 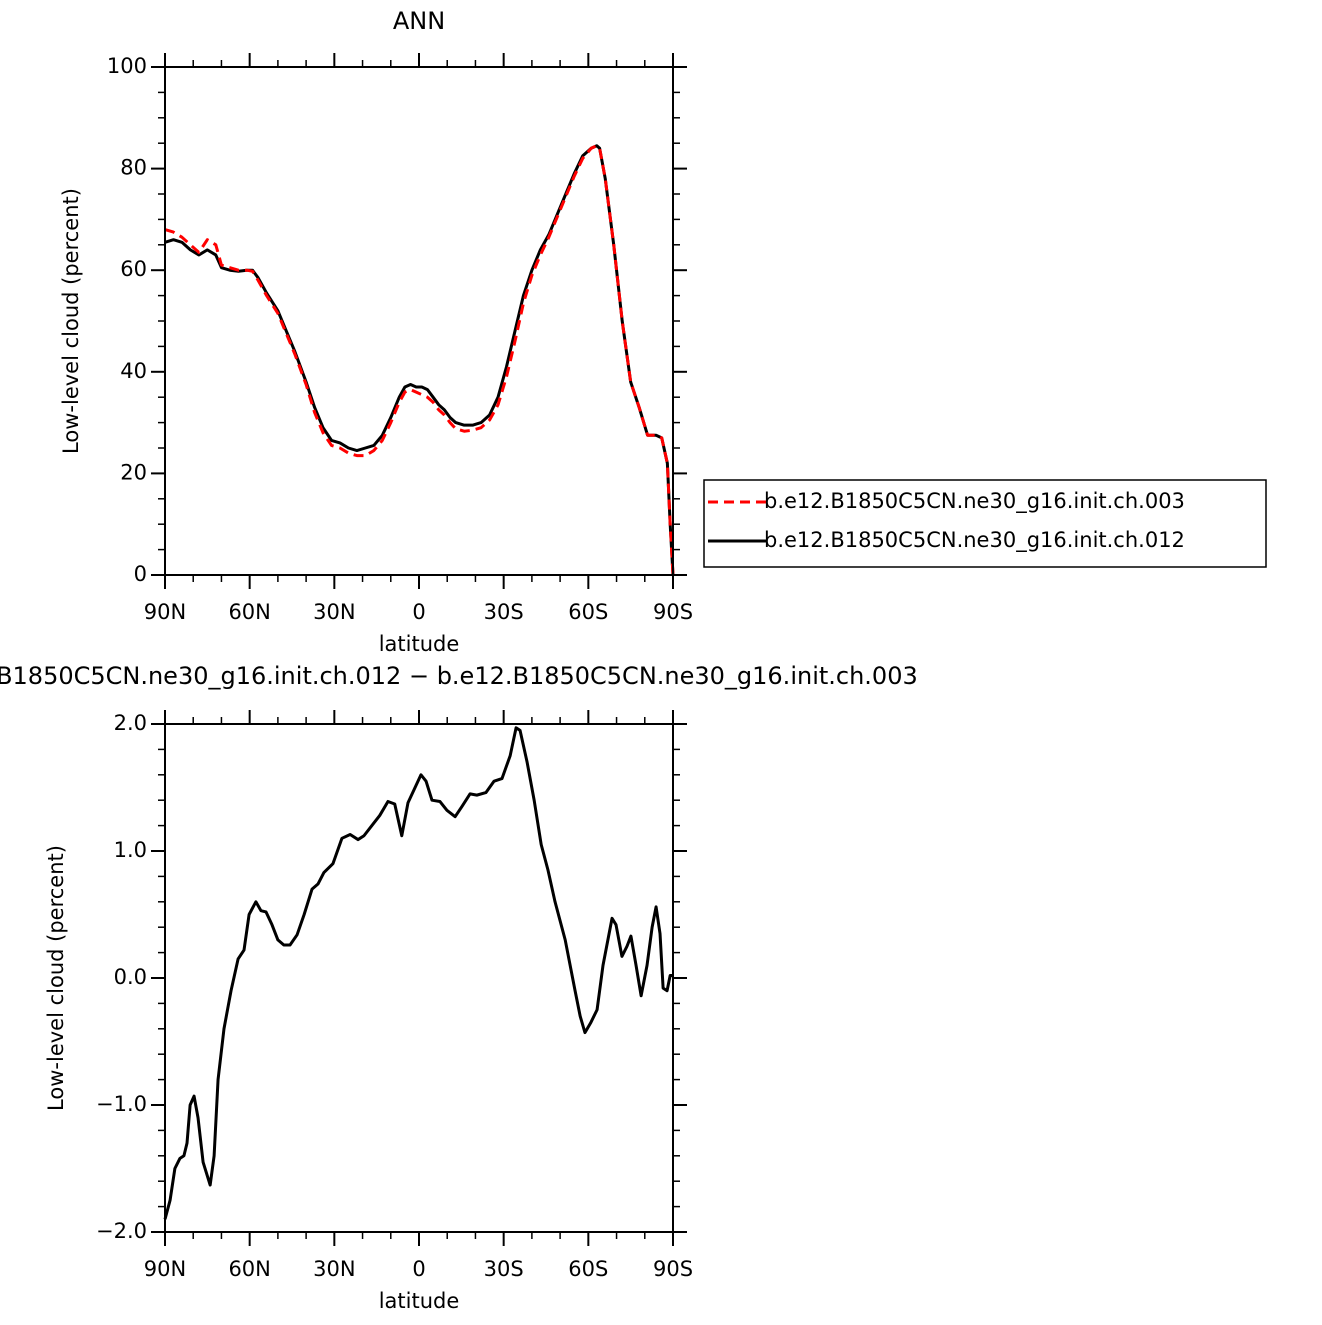 What do you see at coordinates (140, 574) in the screenshot?
I see `y-tick-label: 0` at bounding box center [140, 574].